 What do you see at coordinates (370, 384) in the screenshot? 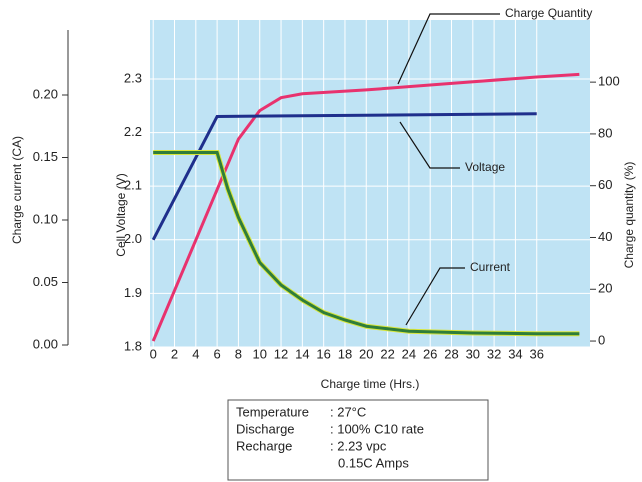
I see `x-axis-label: Charge time (Hrs.)` at bounding box center [370, 384].